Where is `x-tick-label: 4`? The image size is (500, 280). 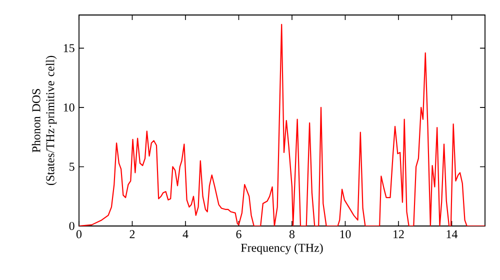
x-tick-label: 4 is located at coordinates (185, 234).